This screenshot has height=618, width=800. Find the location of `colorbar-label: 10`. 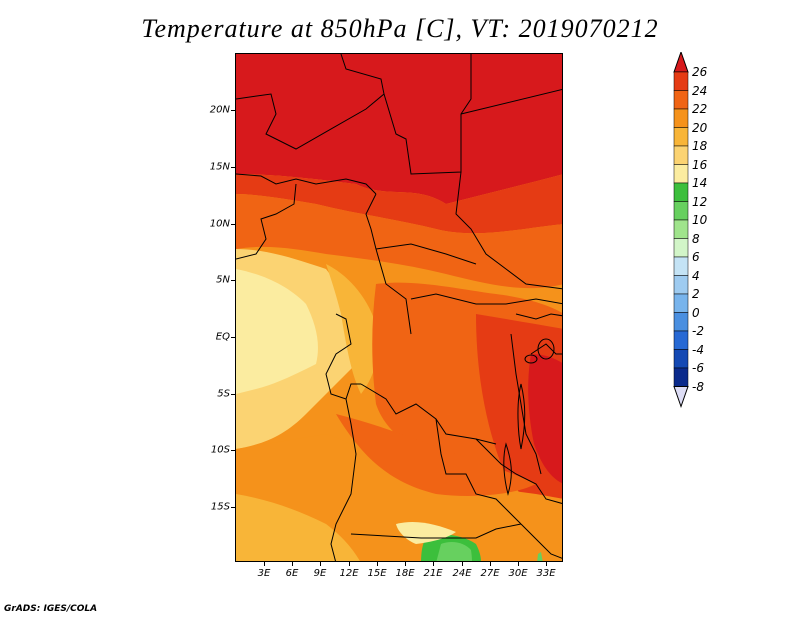

colorbar-label: 10 is located at coordinates (700, 220).